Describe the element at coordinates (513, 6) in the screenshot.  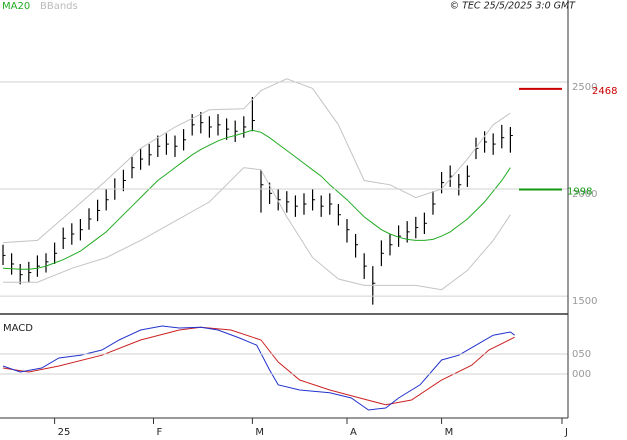
I see `copyright: © TEC 25/5/2025 3:0 GMT` at that location.